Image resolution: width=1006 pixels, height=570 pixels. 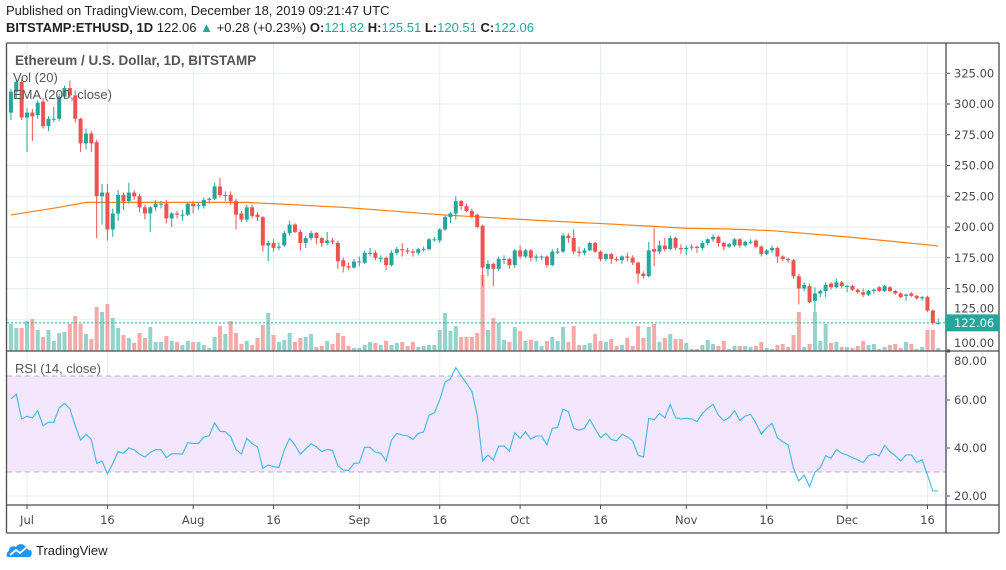 What do you see at coordinates (35, 77) in the screenshot?
I see `volume-legend: Vol (20)` at bounding box center [35, 77].